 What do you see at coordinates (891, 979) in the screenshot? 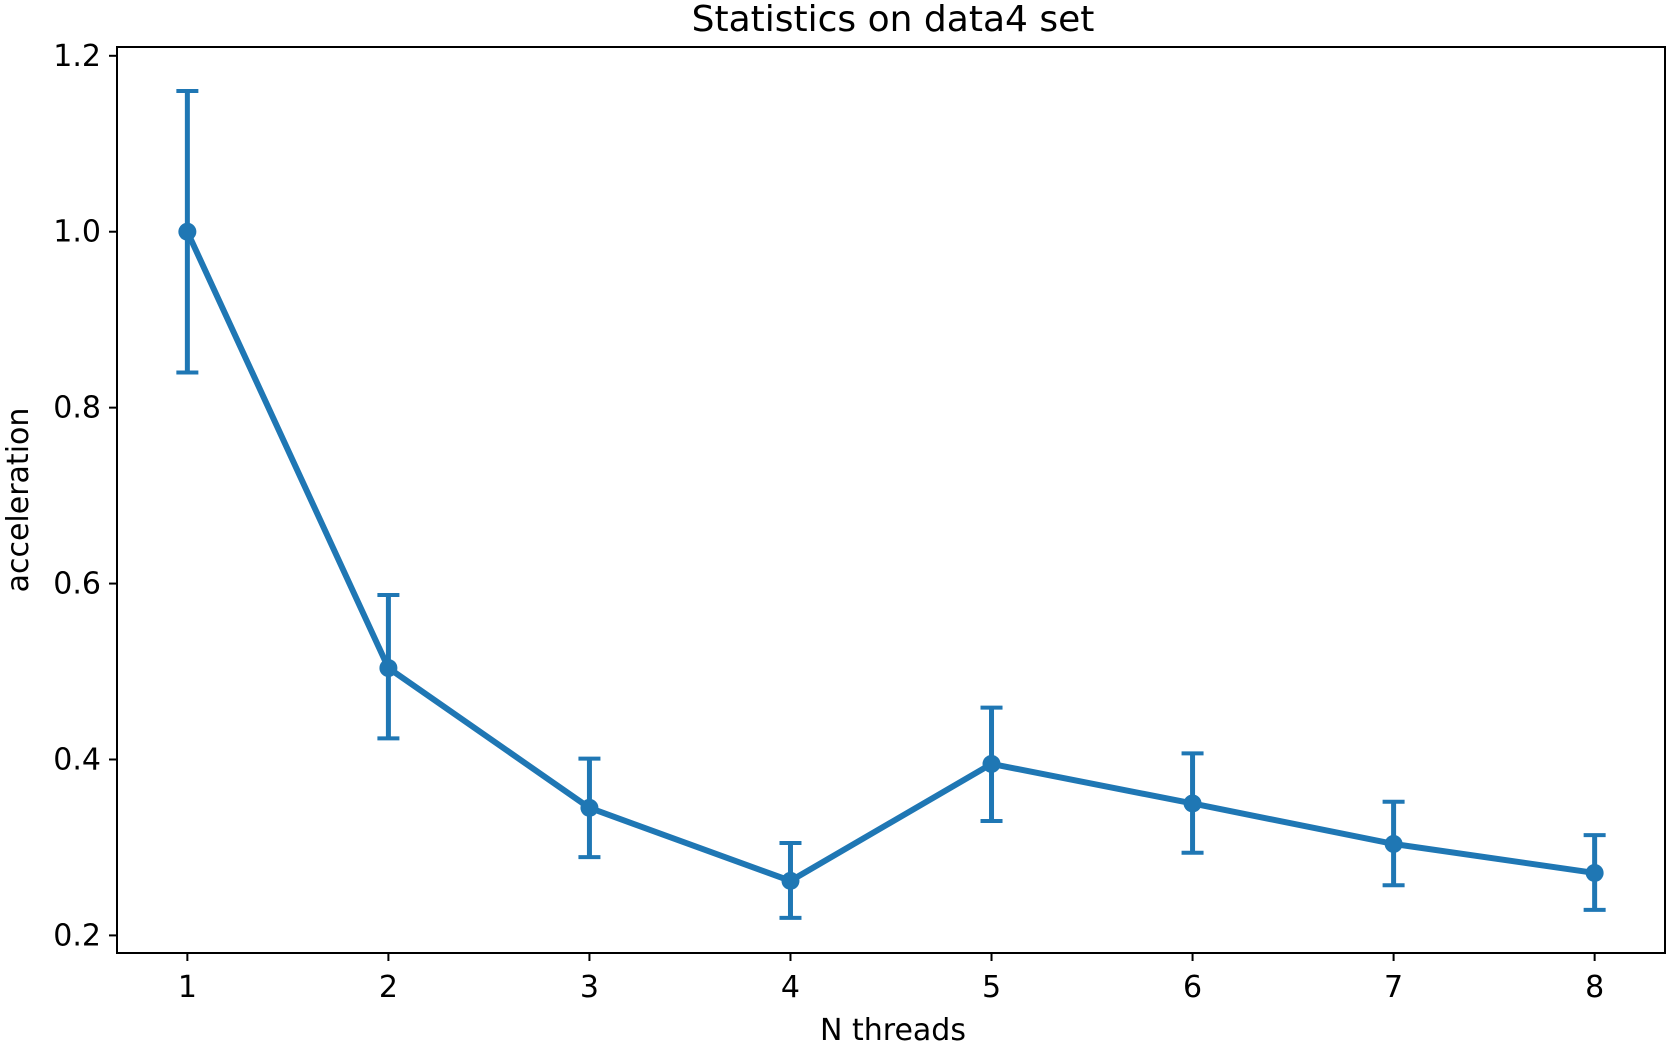
I see `x-axis: 1 2 3 4 5 6 7 8` at bounding box center [891, 979].